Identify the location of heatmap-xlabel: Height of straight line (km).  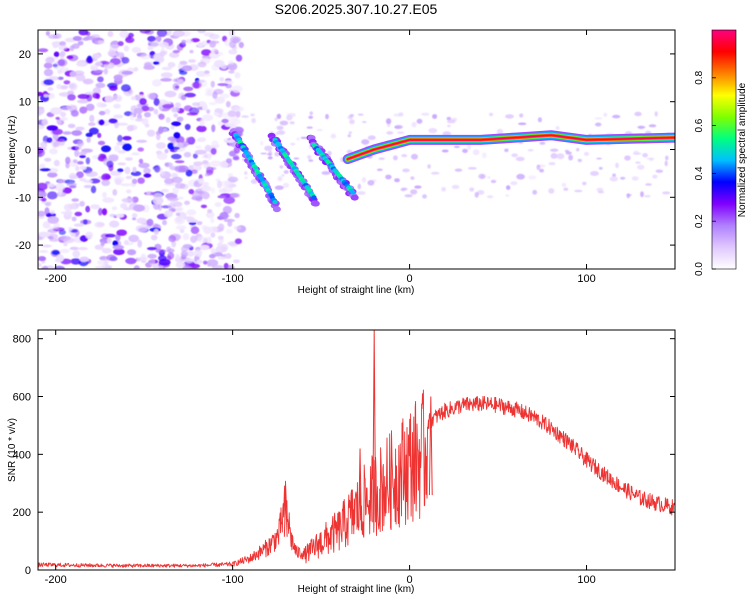
(356, 290).